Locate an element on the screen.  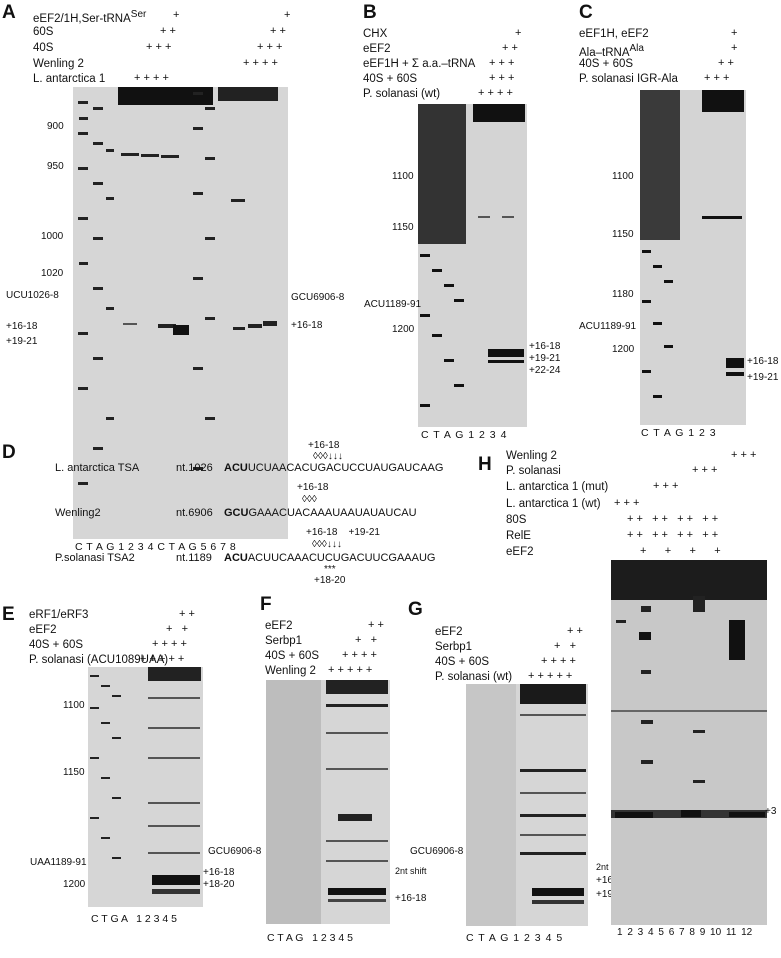
b-condition-1: CHX is located at coordinates (375, 34).